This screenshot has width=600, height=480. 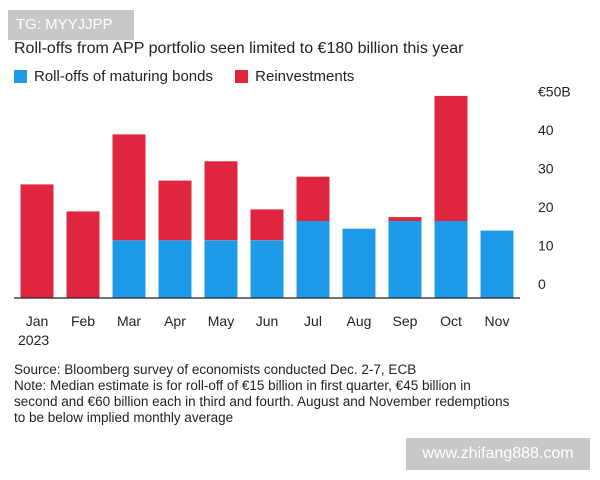 What do you see at coordinates (175, 210) in the screenshot?
I see `bar-reinvestments-apr` at bounding box center [175, 210].